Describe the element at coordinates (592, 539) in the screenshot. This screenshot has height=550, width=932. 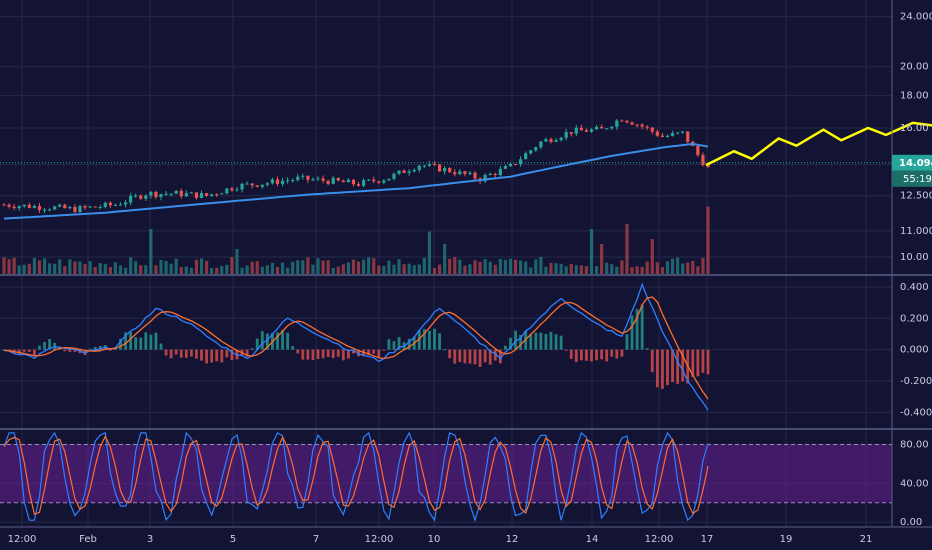
I see `time-tick-label: 14` at that location.